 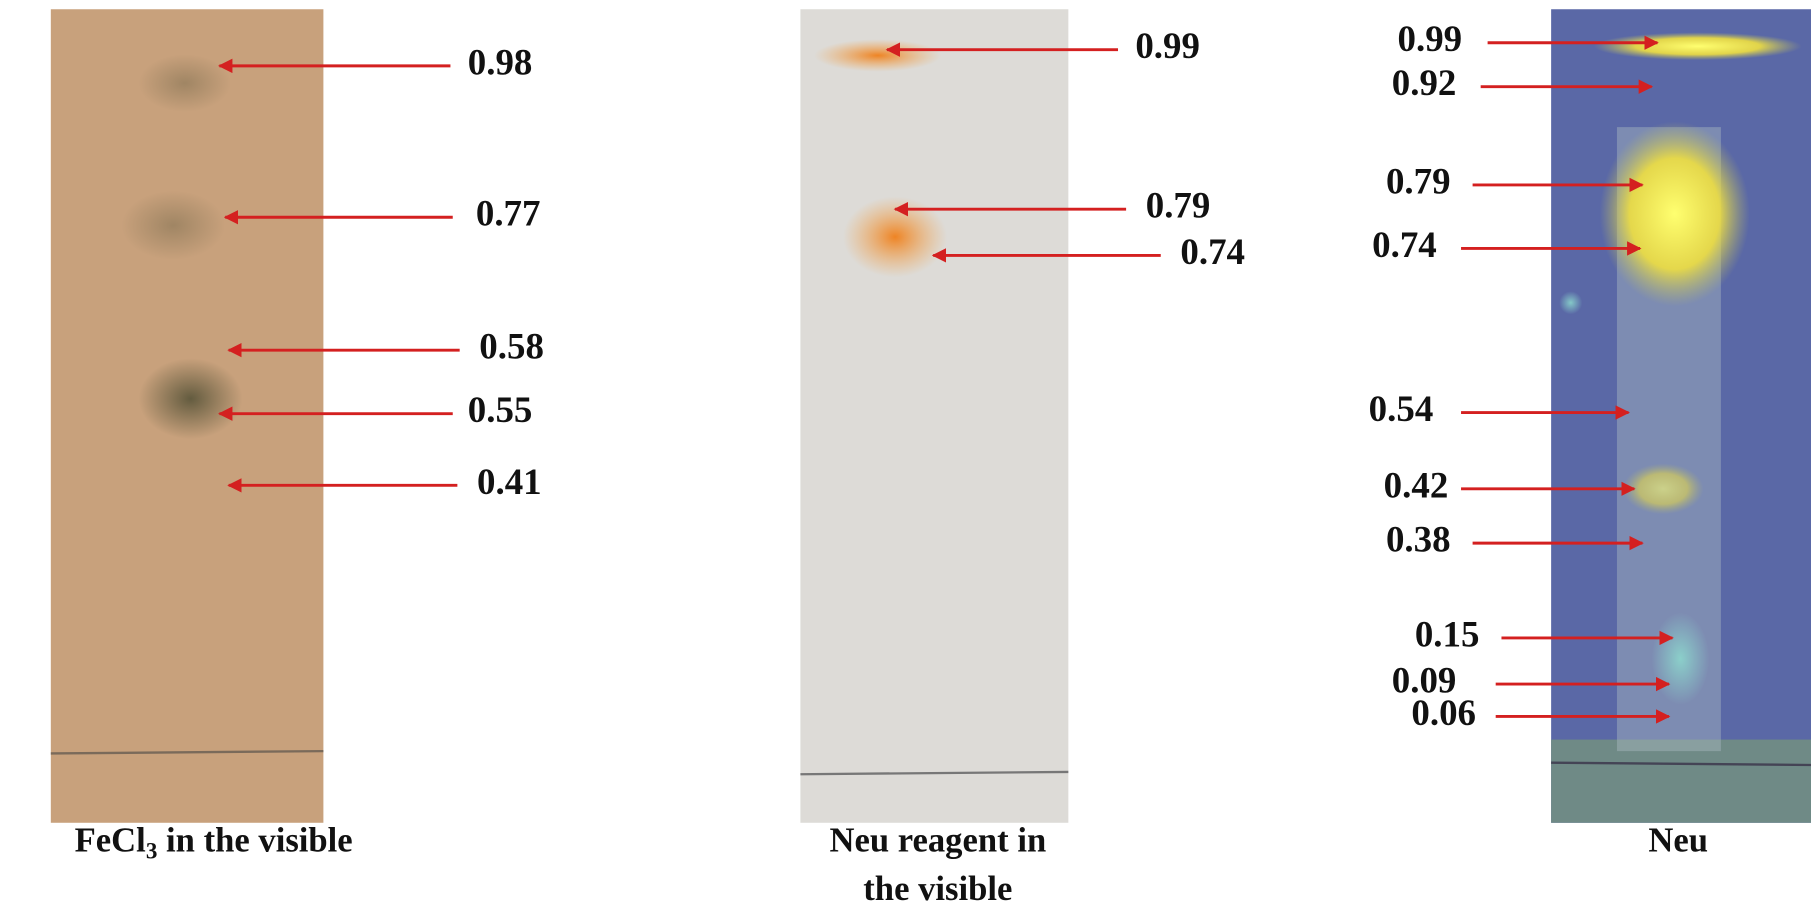 What do you see at coordinates (1681, 416) in the screenshot?
I see `plate-neu-uv` at bounding box center [1681, 416].